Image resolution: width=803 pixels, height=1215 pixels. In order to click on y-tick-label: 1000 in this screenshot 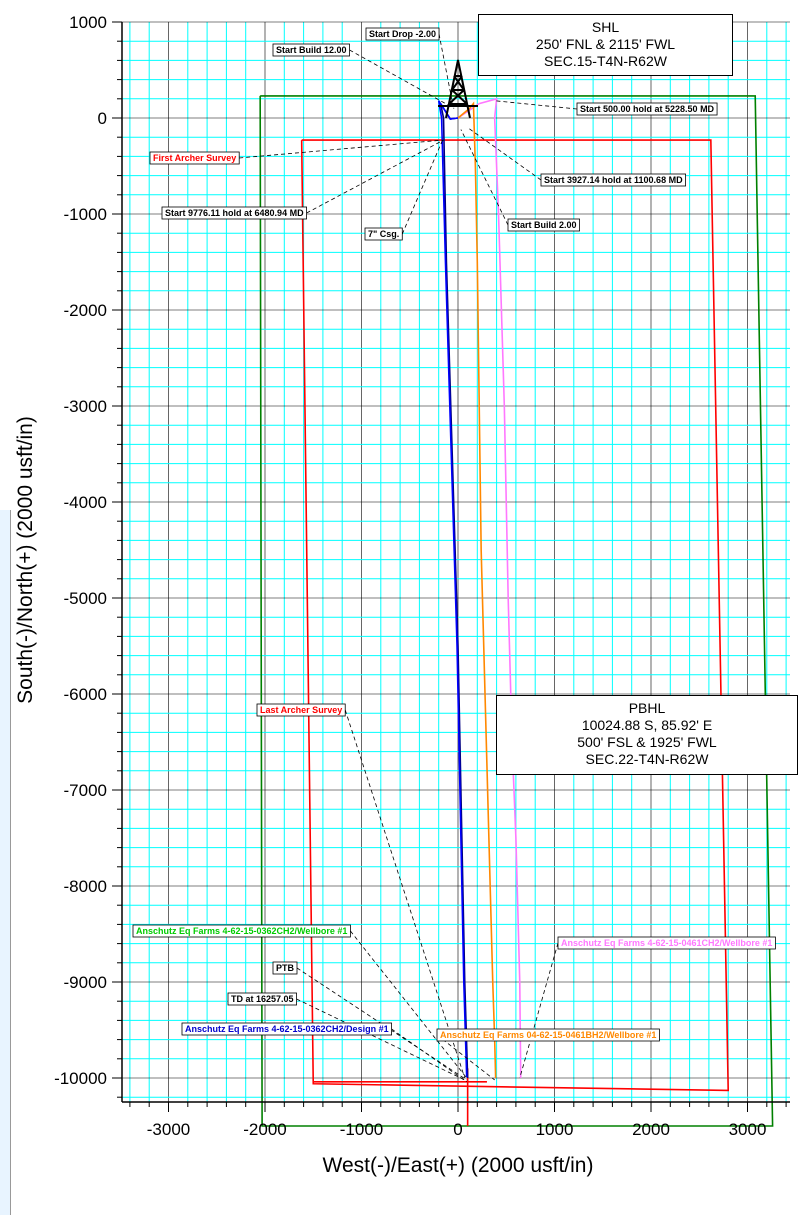, I will do `click(88, 22)`.